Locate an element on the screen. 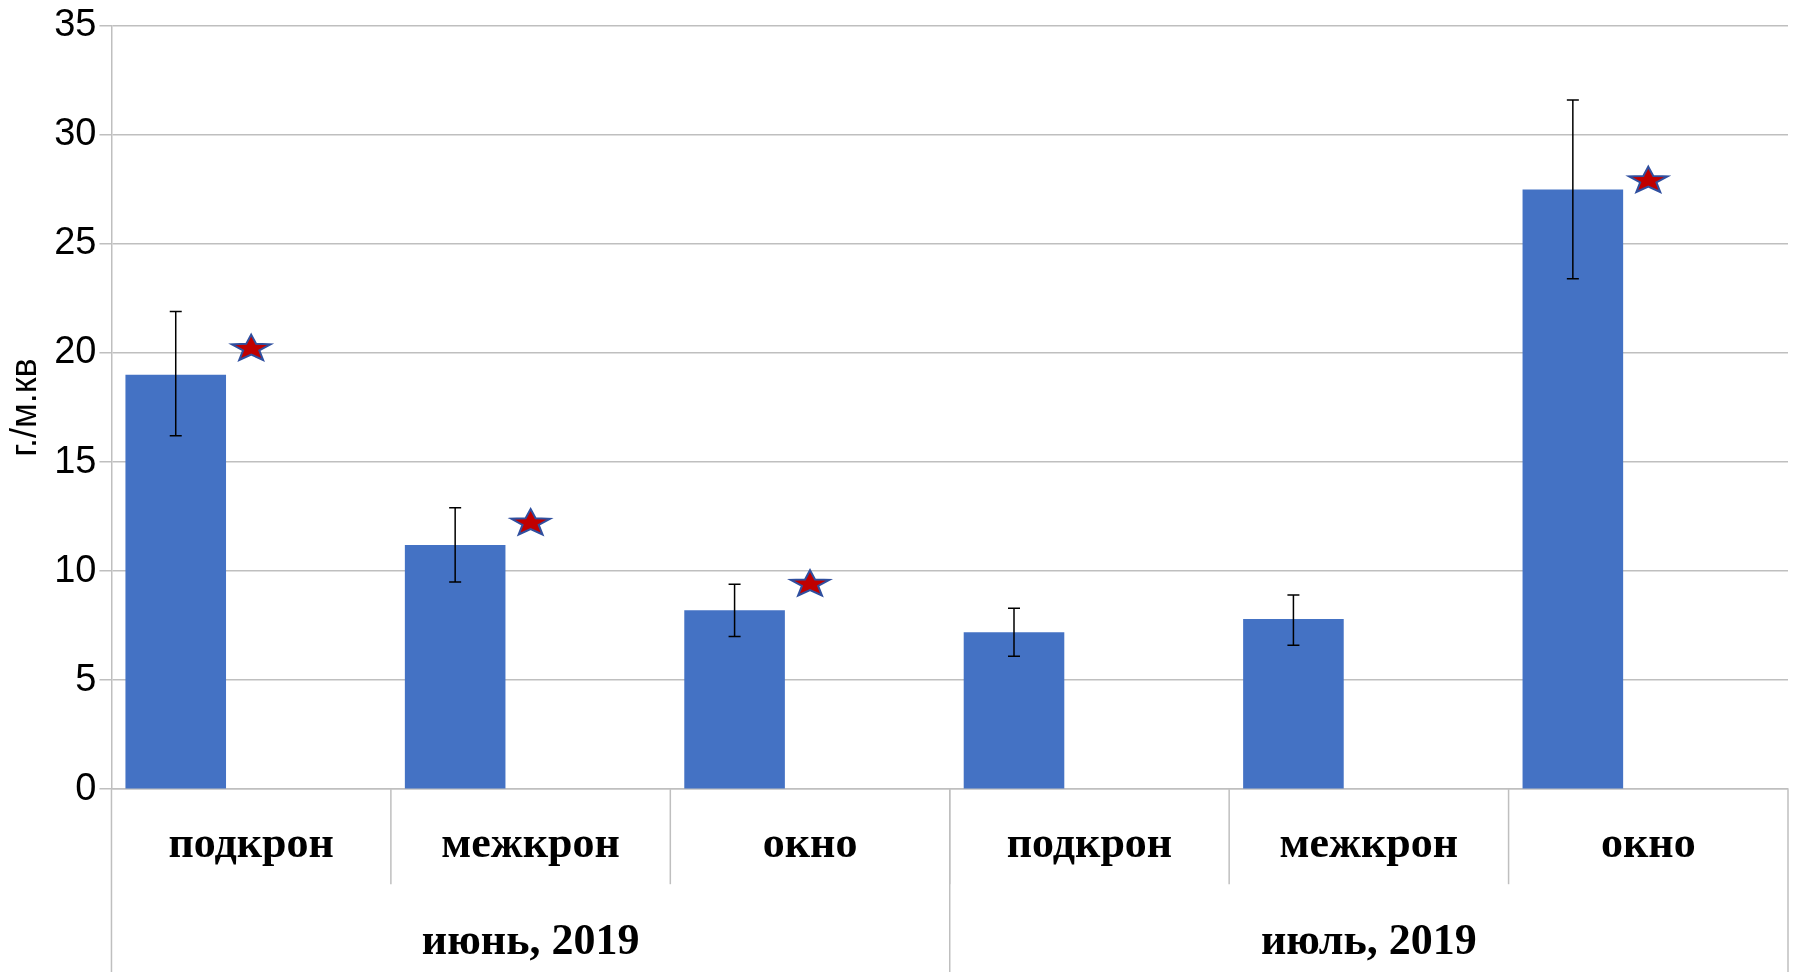  text: июль, 2019 is located at coordinates (1368, 940).